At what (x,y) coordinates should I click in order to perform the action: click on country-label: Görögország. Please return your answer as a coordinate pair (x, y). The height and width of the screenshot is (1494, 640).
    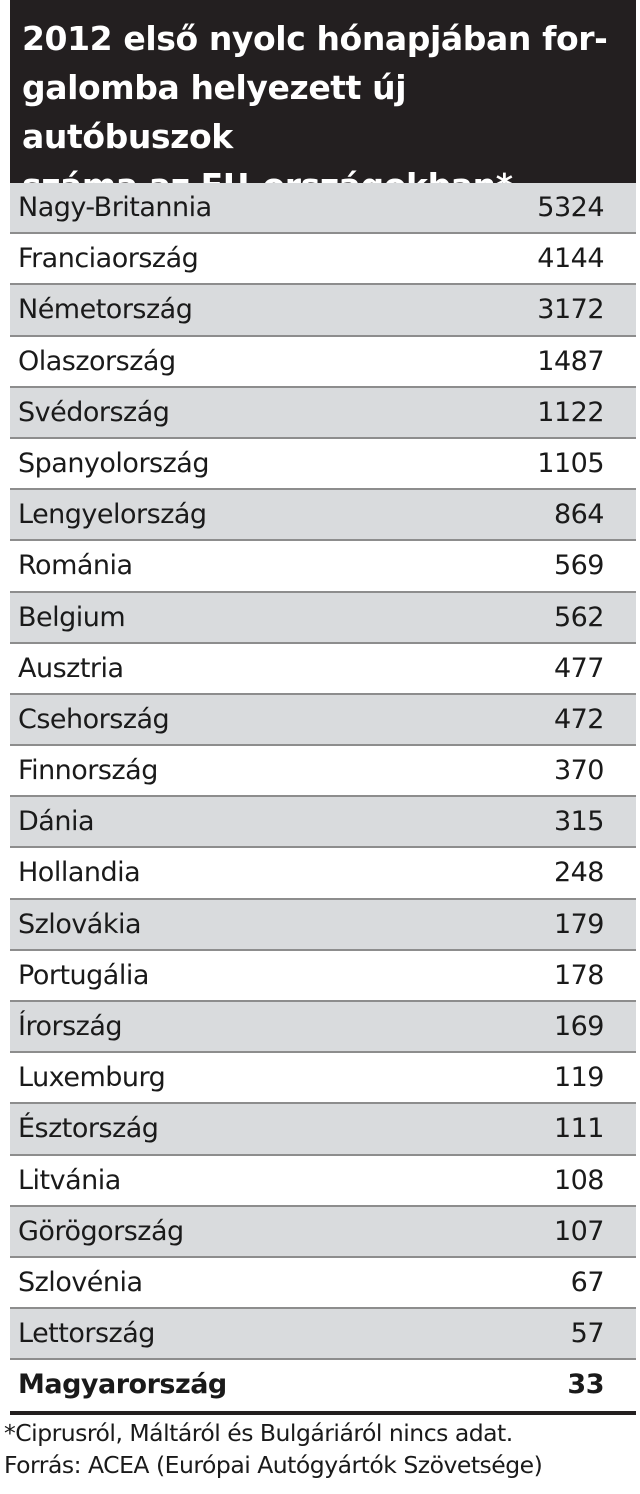
    Looking at the image, I should click on (101, 1231).